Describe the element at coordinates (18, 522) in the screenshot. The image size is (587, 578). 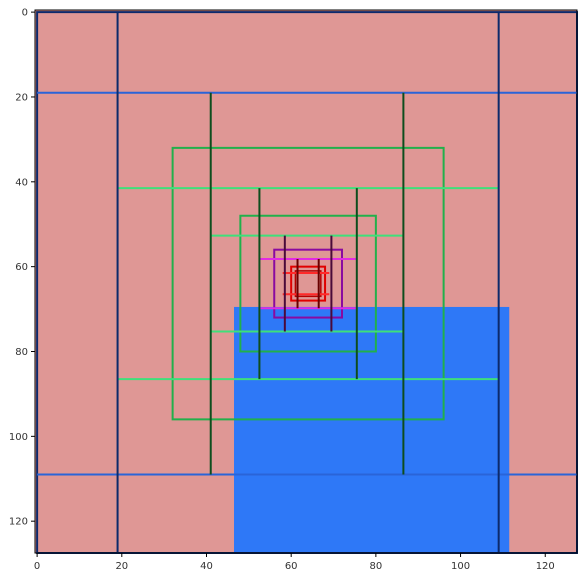
I see `y-tick-label: 120` at that location.